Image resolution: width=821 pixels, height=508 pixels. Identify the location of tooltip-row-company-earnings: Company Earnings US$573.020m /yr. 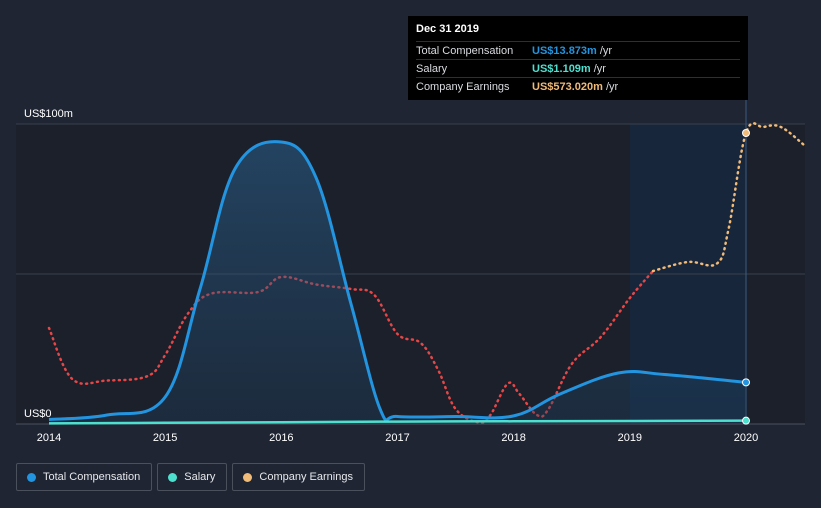
(578, 86).